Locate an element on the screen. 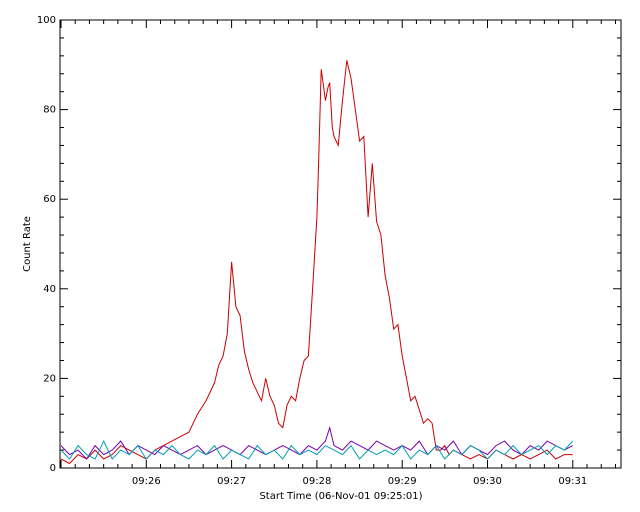 The width and height of the screenshot is (640, 512). y-axis-label: Count Rate is located at coordinates (27, 244).